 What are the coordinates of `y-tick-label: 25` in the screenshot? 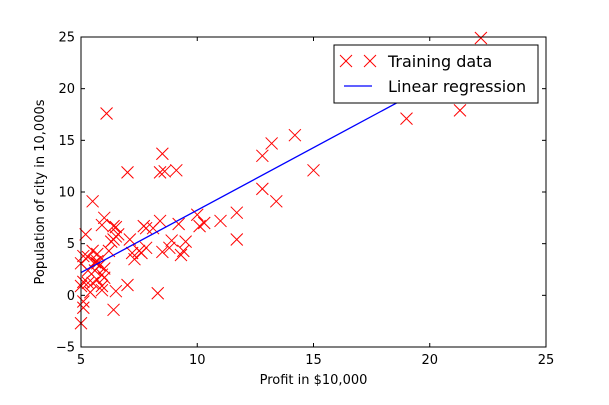 It's located at (66, 38).